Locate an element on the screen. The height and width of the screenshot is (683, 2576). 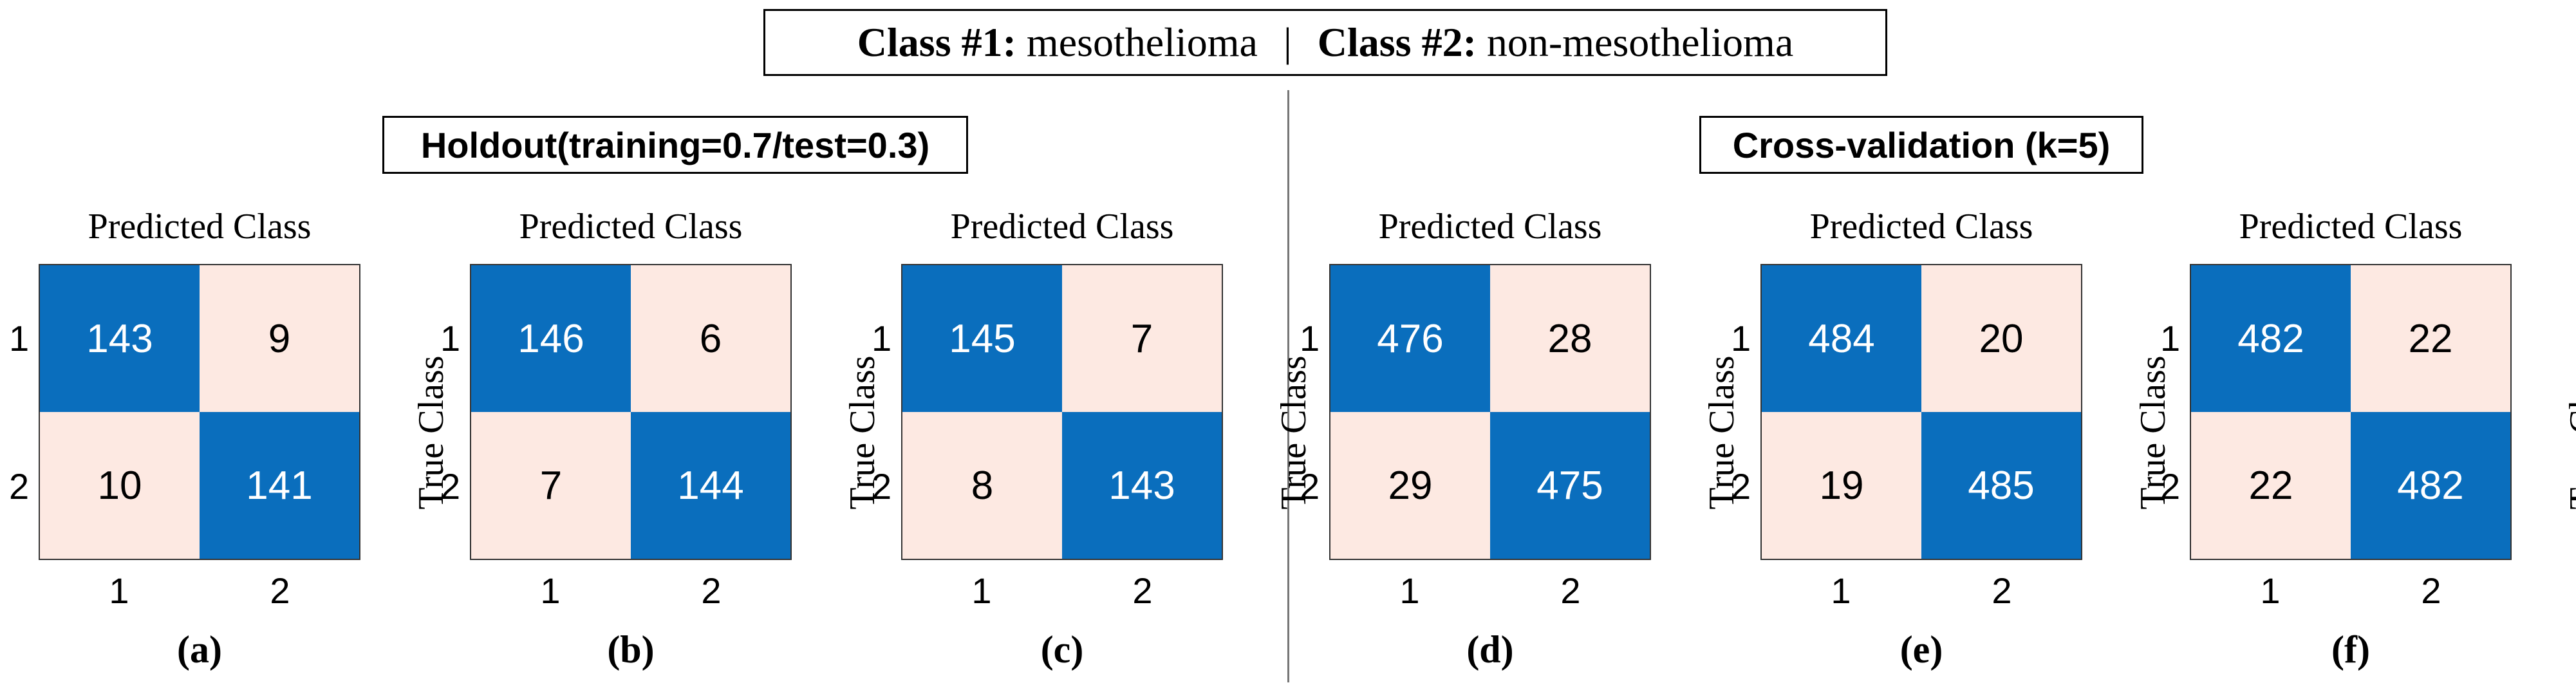
class2-name: non-mesothelioma is located at coordinates (1640, 42).